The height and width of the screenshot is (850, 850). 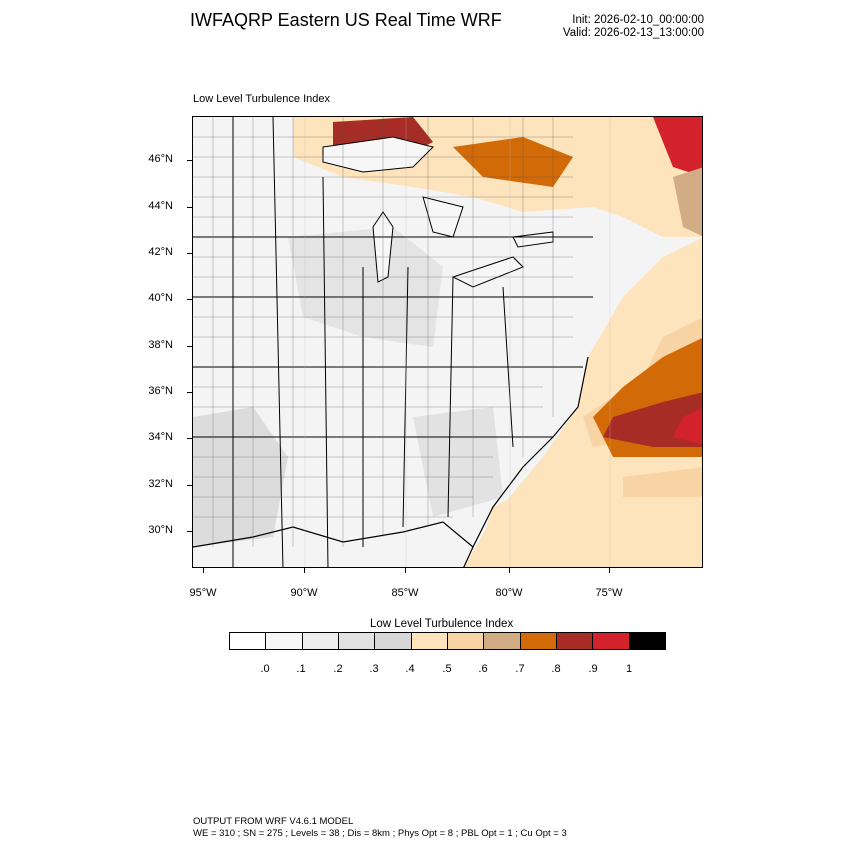 I want to click on colorbar-label: .4, so click(x=410, y=669).